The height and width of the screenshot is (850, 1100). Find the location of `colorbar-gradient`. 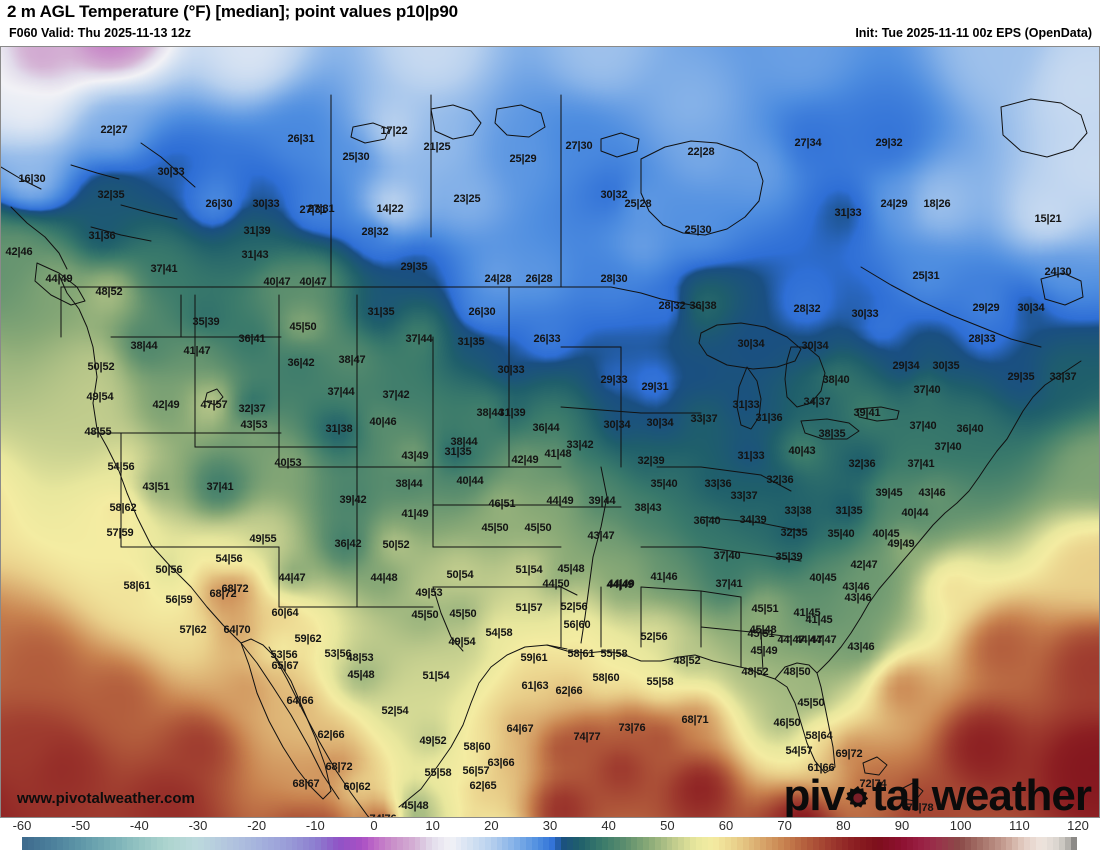

colorbar-gradient is located at coordinates (550, 843).